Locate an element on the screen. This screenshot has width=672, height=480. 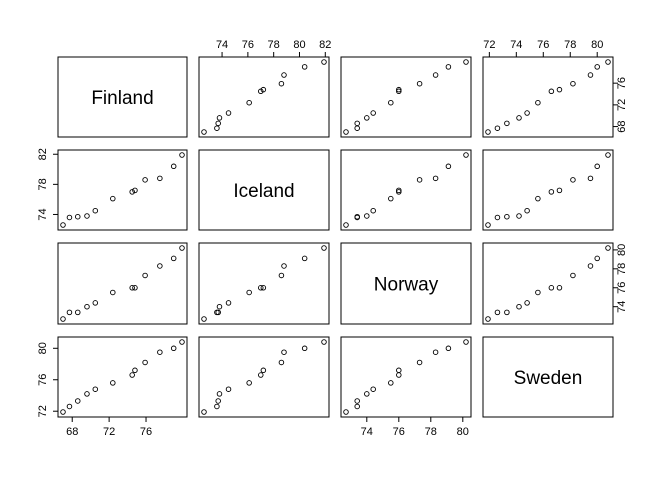
tick-label: 76 is located at coordinates (146, 432).